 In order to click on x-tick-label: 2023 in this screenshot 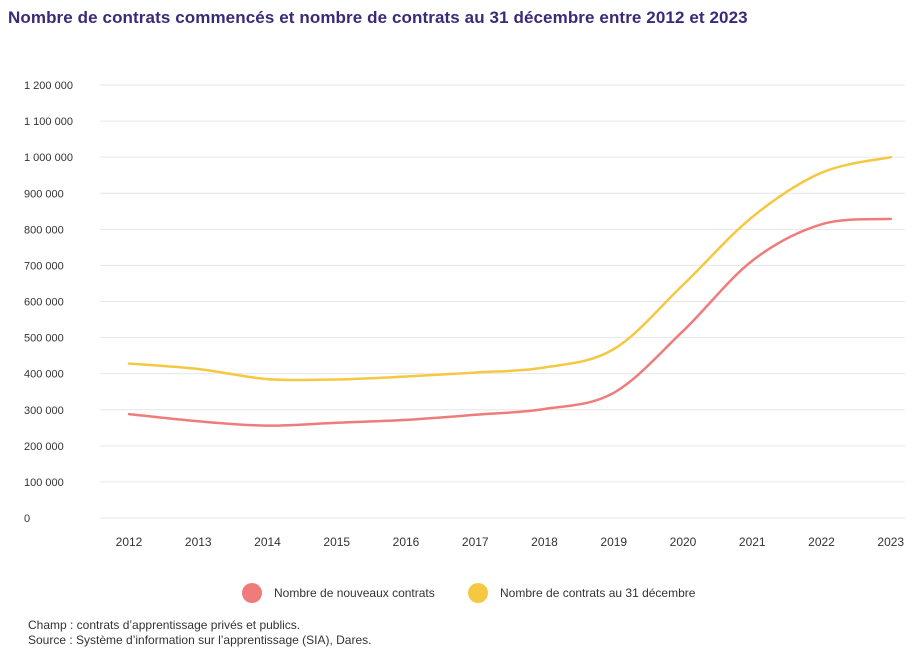, I will do `click(890, 542)`.